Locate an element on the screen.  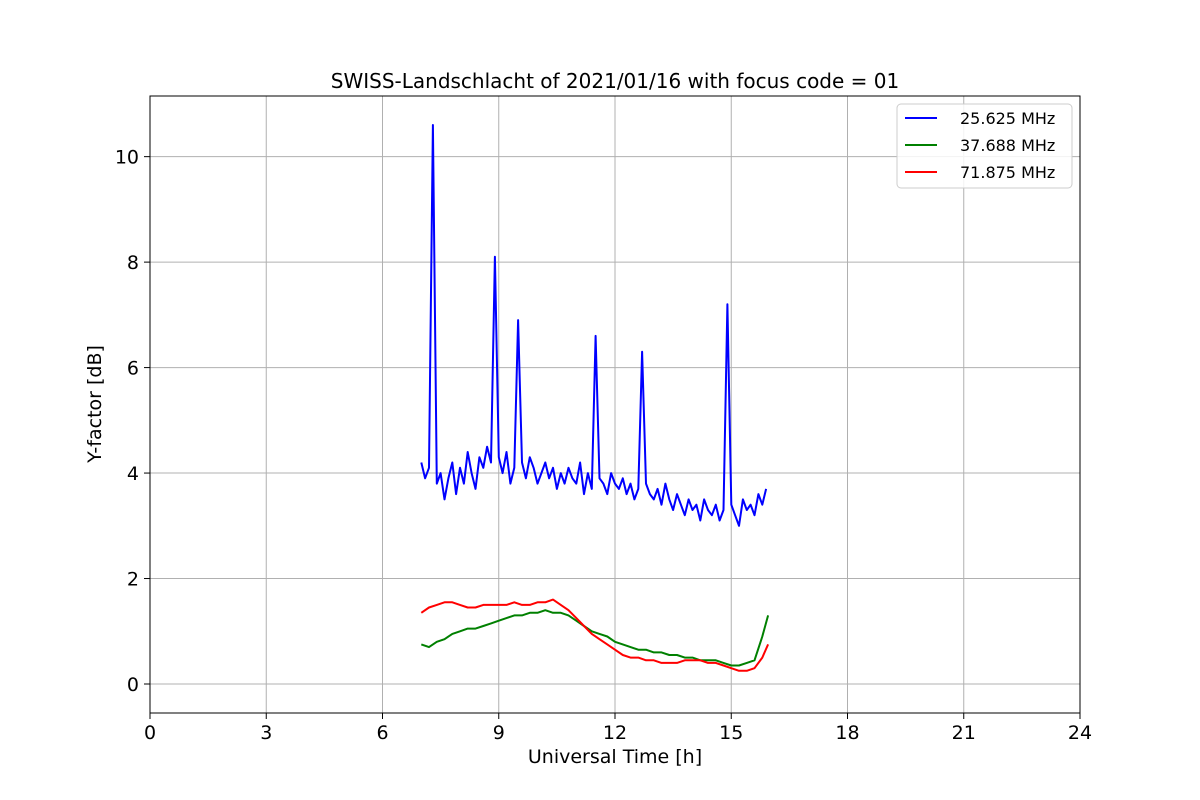
x-tick-label: 6 is located at coordinates (382, 733).